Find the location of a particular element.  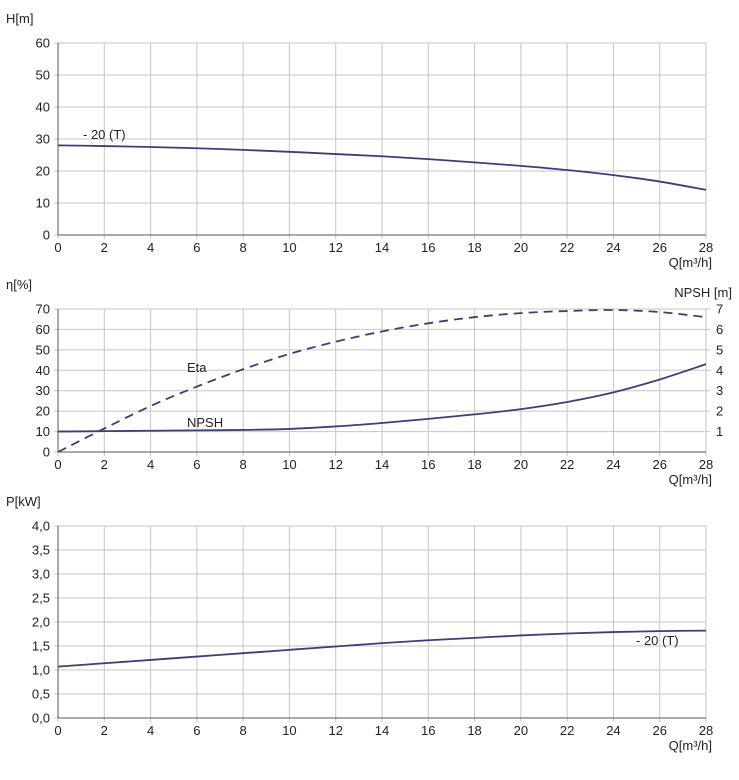

y-right-tick-label: 1 is located at coordinates (719, 431).